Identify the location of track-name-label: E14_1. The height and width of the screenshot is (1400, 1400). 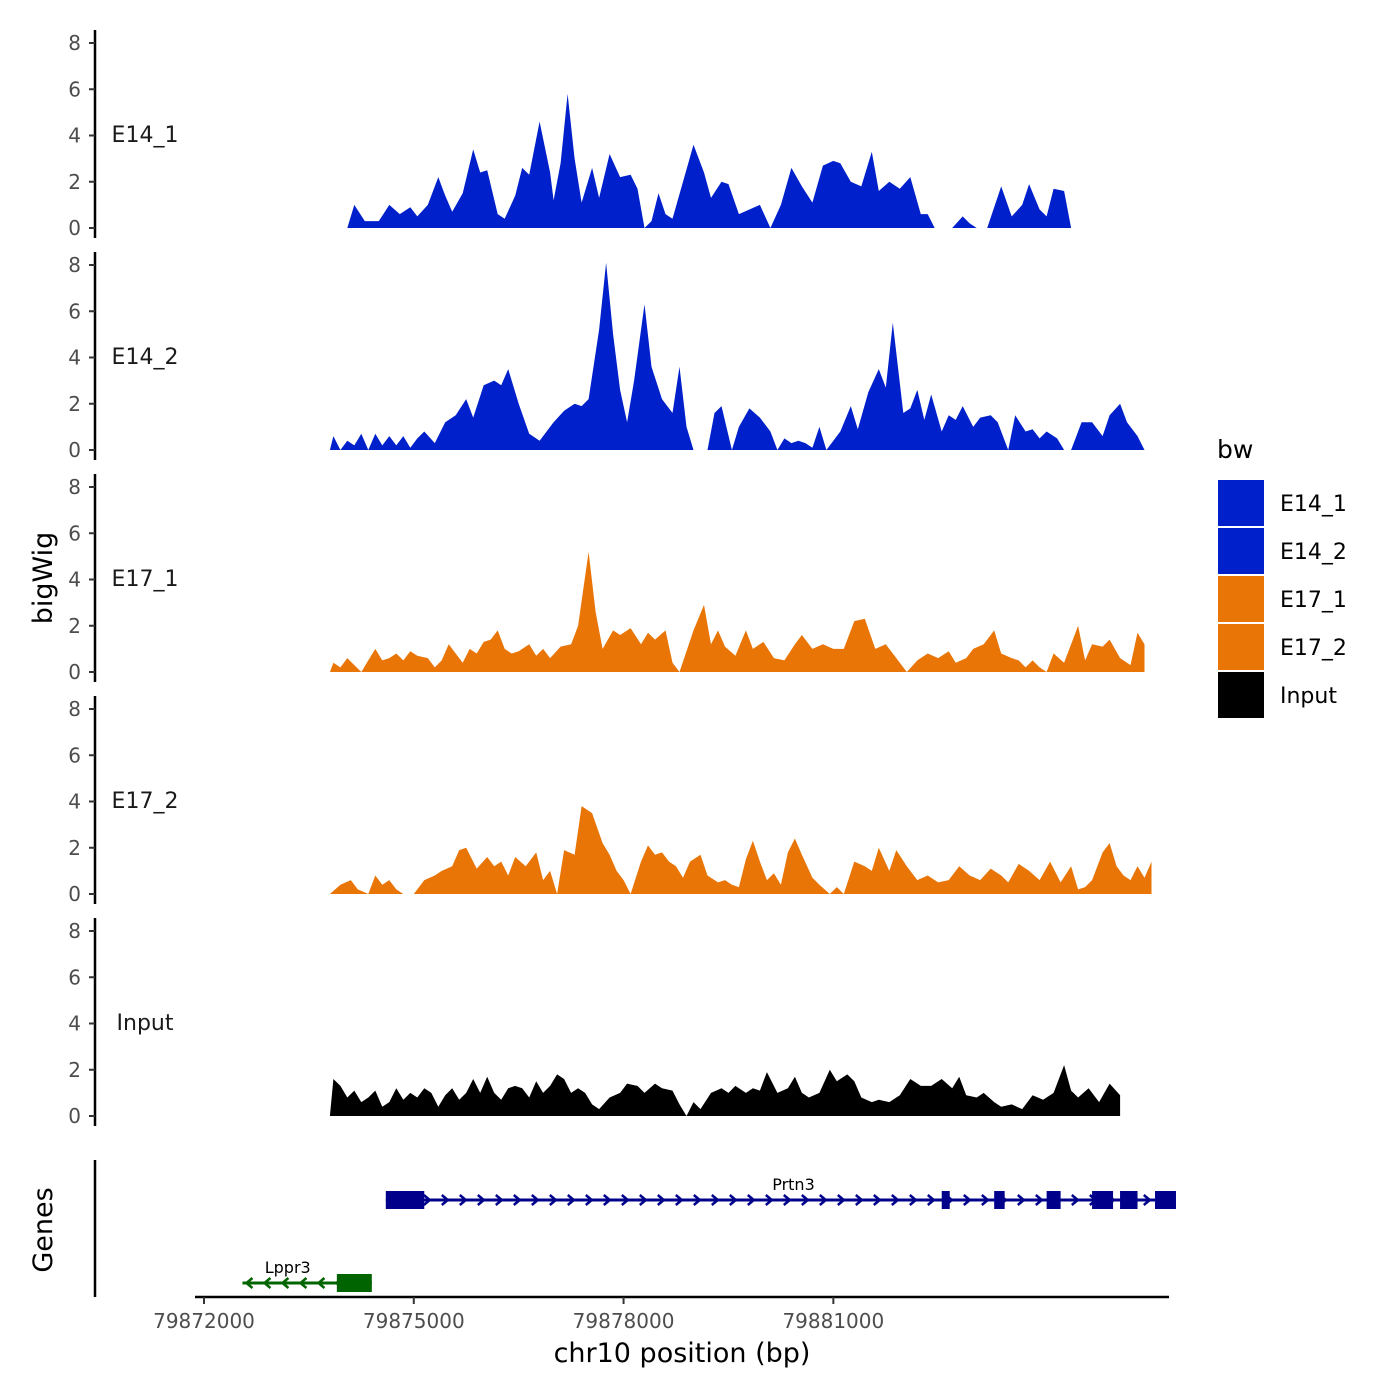
(145, 135).